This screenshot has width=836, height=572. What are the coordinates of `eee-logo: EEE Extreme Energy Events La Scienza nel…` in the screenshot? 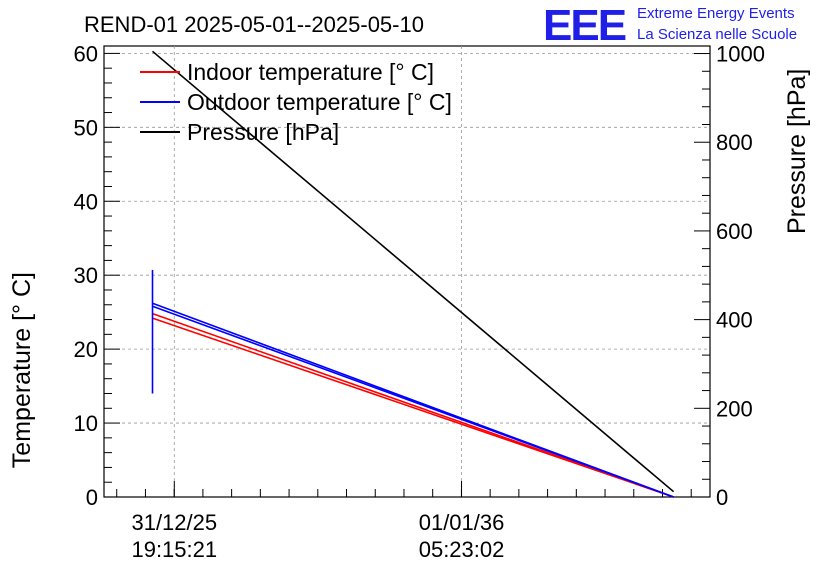 It's located at (670, 25).